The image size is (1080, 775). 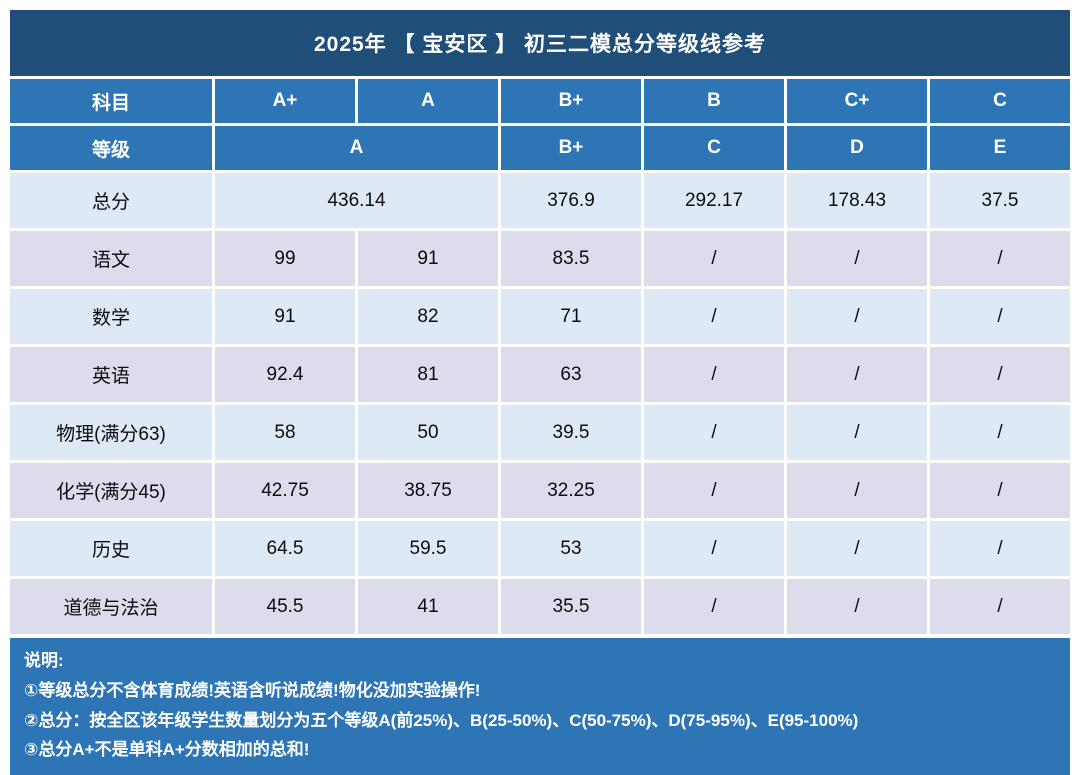 What do you see at coordinates (857, 200) in the screenshot?
I see `table-cell: 178.43` at bounding box center [857, 200].